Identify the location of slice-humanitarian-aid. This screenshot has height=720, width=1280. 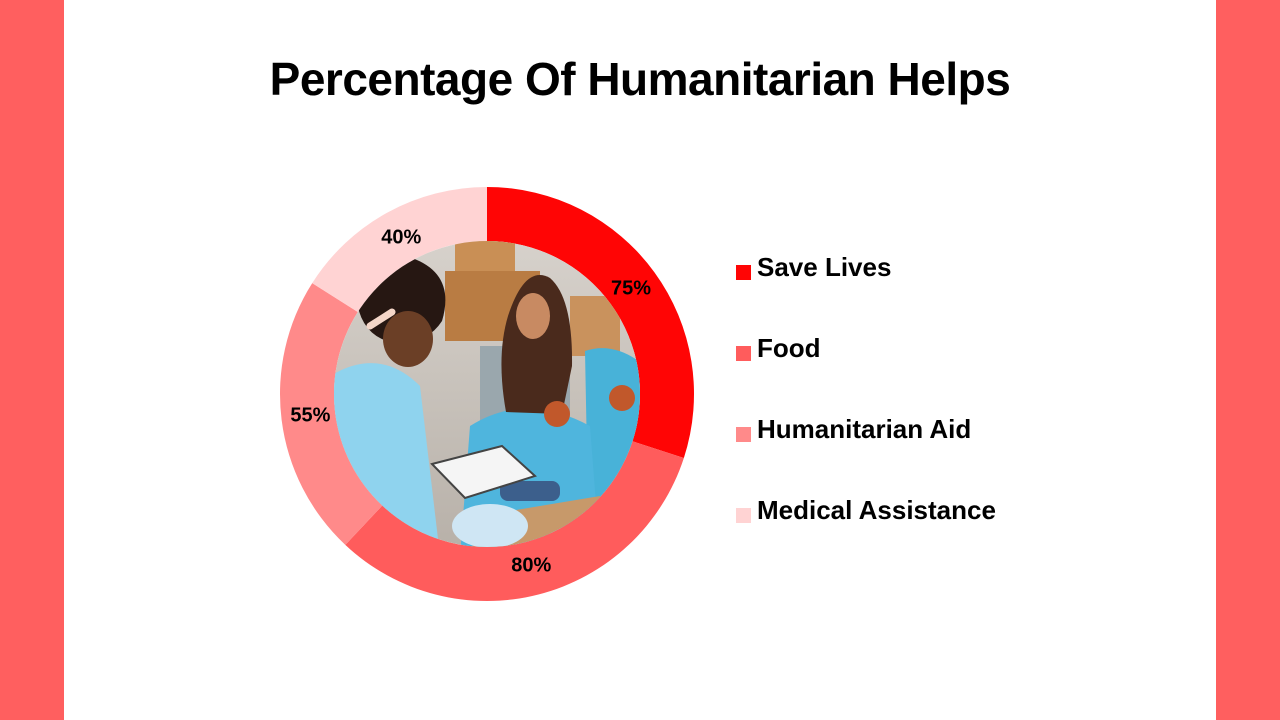
(331, 414).